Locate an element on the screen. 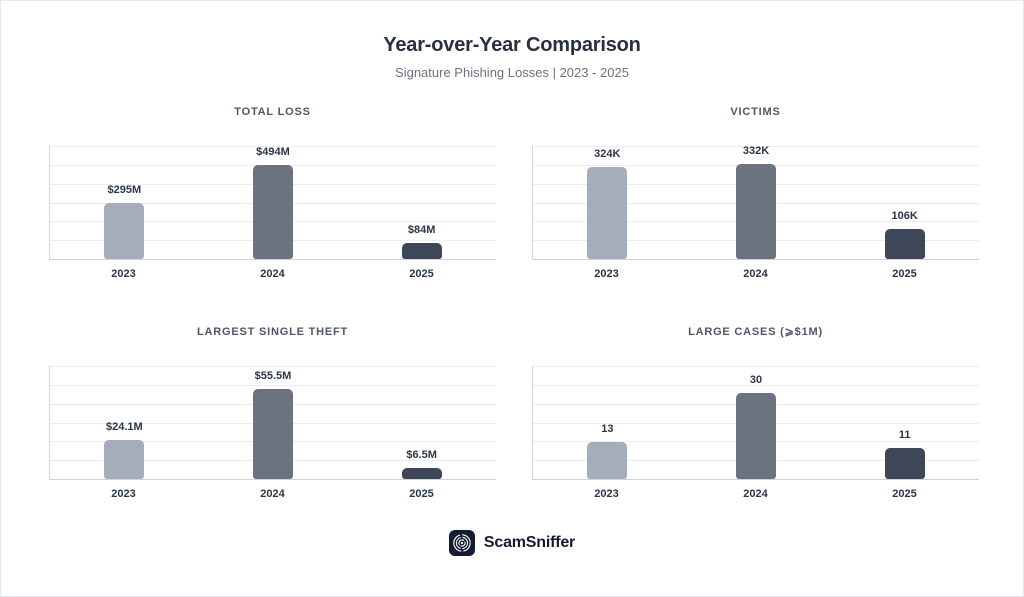  chart-title: LARGEST SINGLE THEFT is located at coordinates (272, 332).